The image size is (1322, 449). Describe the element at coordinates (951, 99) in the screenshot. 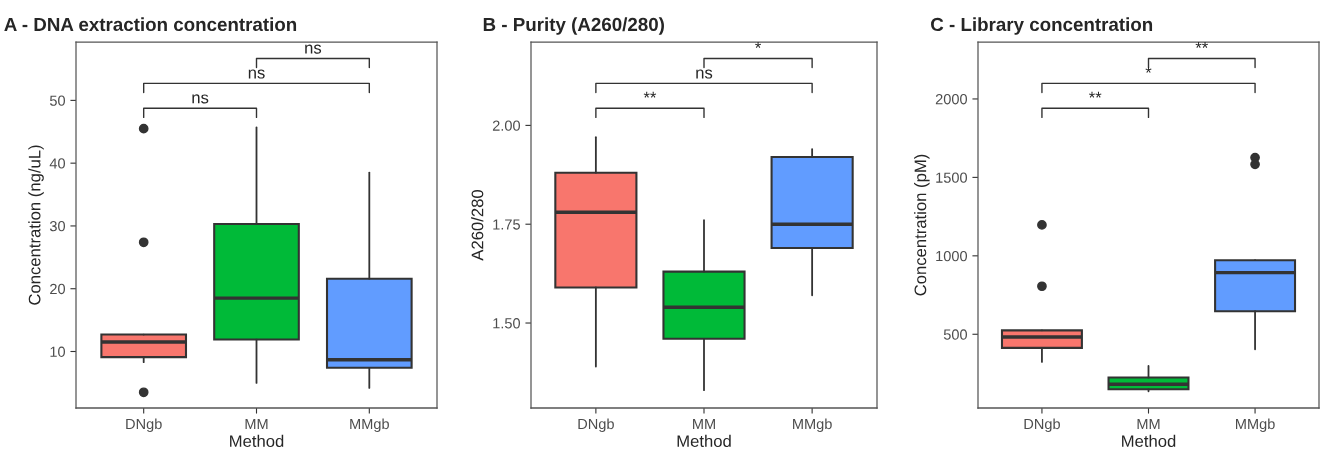

I see `y-tick-label: 2000` at that location.